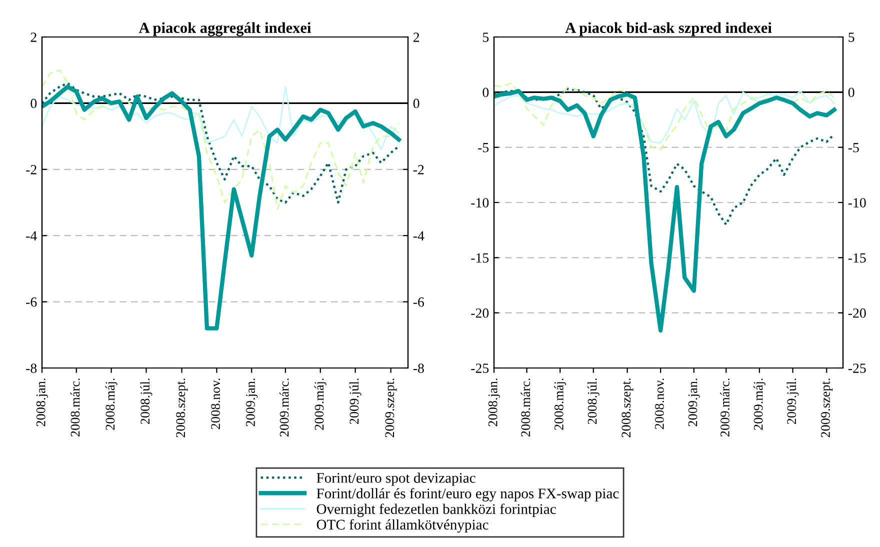 The width and height of the screenshot is (880, 547). What do you see at coordinates (467, 495) in the screenshot?
I see `legend-label: Forint/dollár és forint/euro egy napos FX-swap piac` at bounding box center [467, 495].